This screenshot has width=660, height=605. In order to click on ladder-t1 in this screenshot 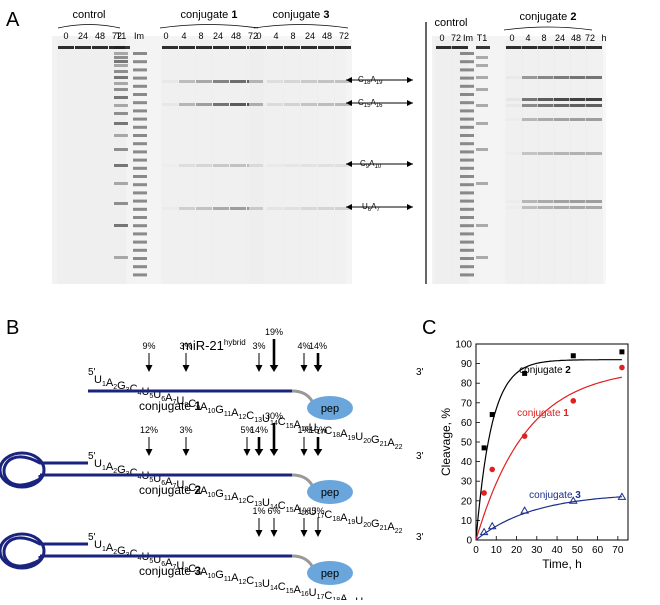, I will do `click(122, 152)`.